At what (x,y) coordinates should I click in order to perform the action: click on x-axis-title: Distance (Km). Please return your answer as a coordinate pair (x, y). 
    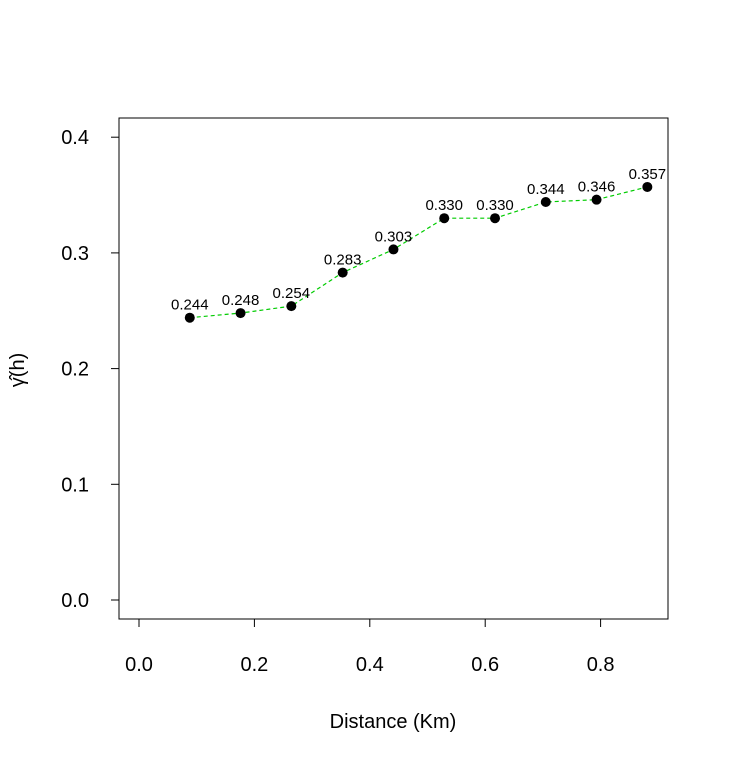
    Looking at the image, I should click on (393, 722).